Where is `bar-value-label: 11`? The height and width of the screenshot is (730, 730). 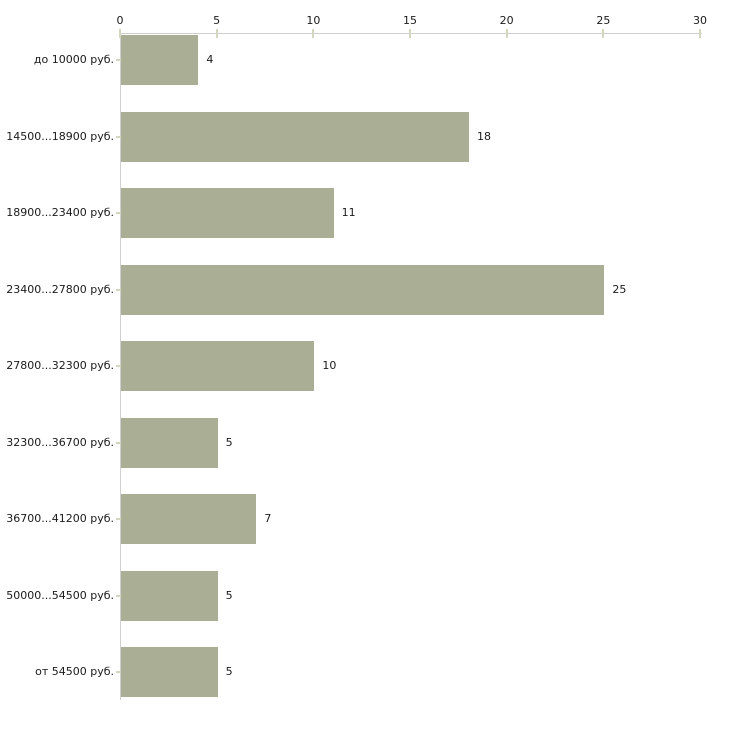
bar-value-label: 11 is located at coordinates (348, 212).